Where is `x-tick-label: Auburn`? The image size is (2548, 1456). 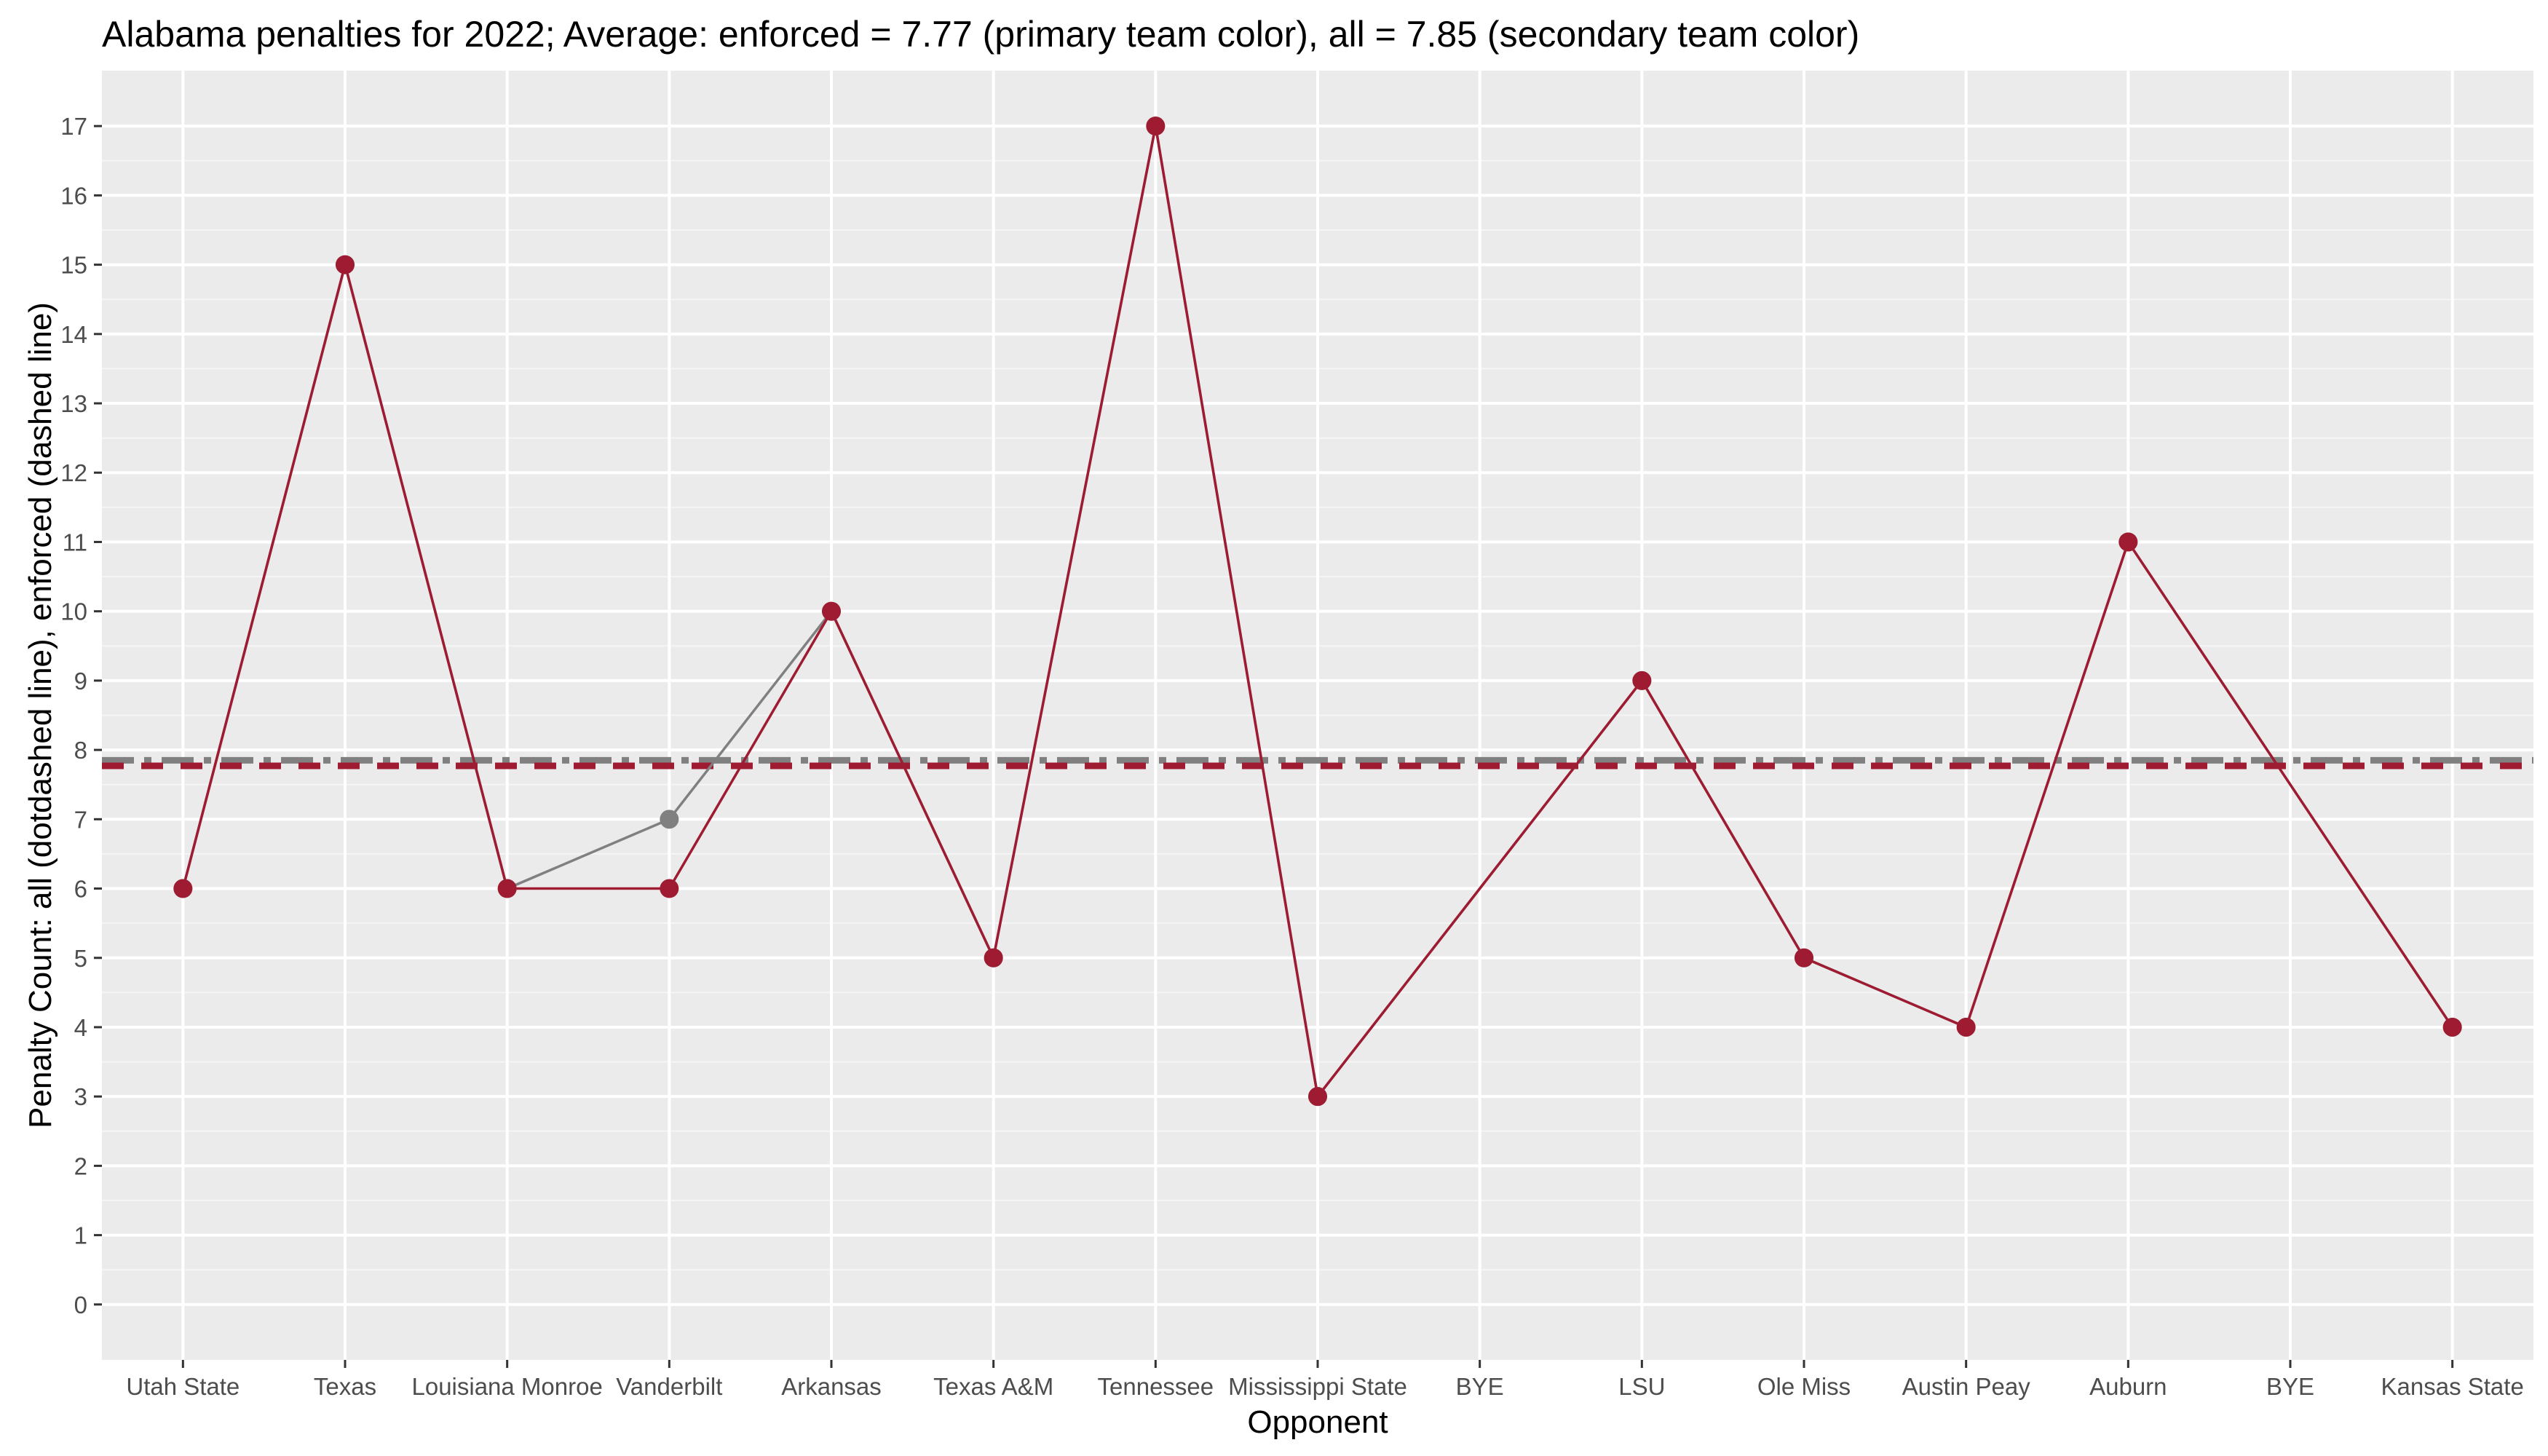 x-tick-label: Auburn is located at coordinates (2128, 1386).